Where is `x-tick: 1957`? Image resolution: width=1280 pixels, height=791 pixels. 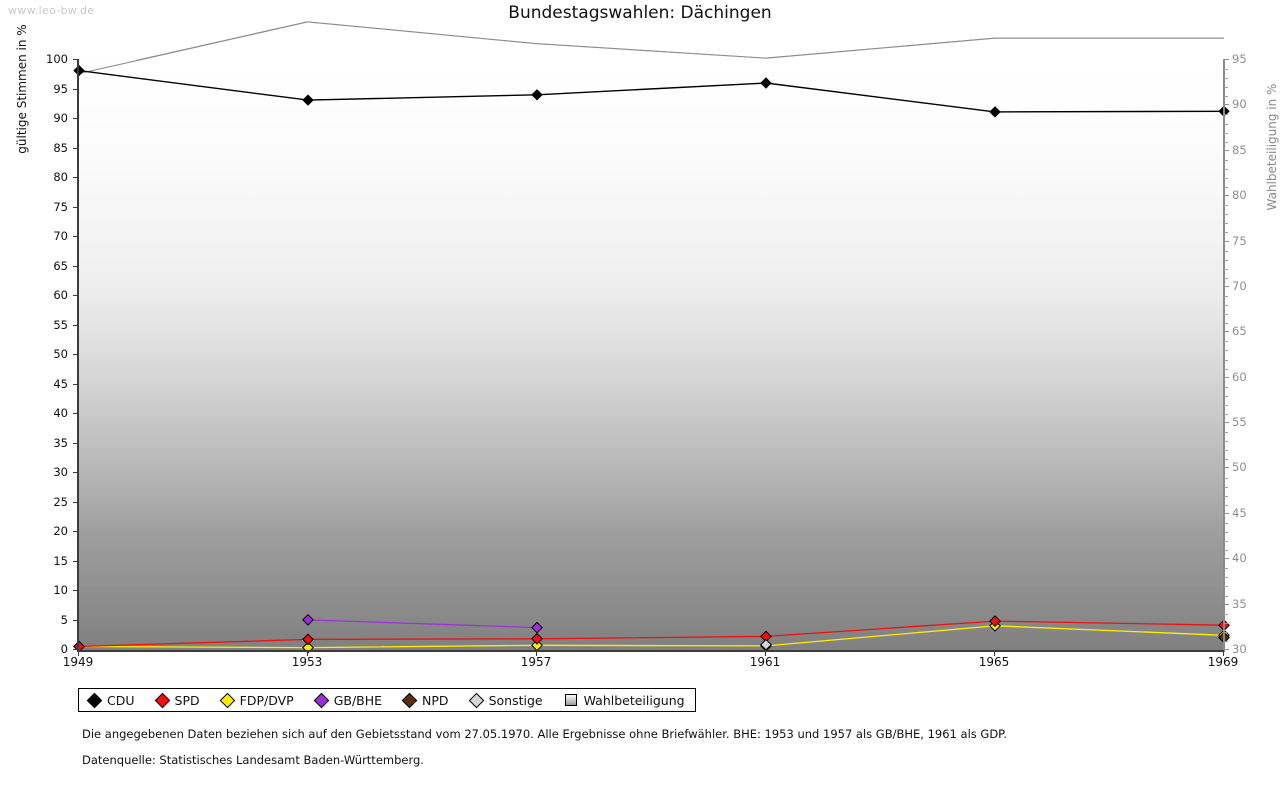
x-tick: 1957 is located at coordinates (536, 662).